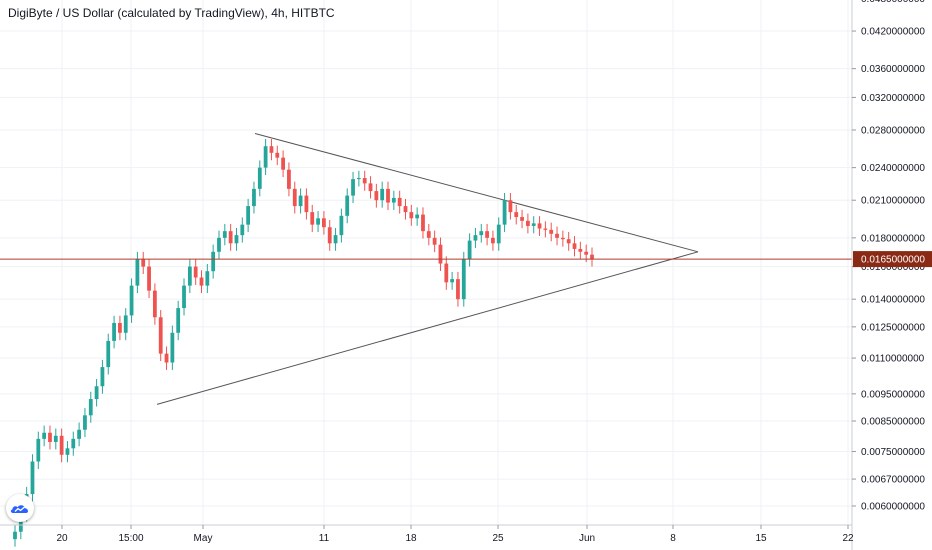 The width and height of the screenshot is (932, 550). I want to click on tradingview-cloud-icon, so click(19, 509).